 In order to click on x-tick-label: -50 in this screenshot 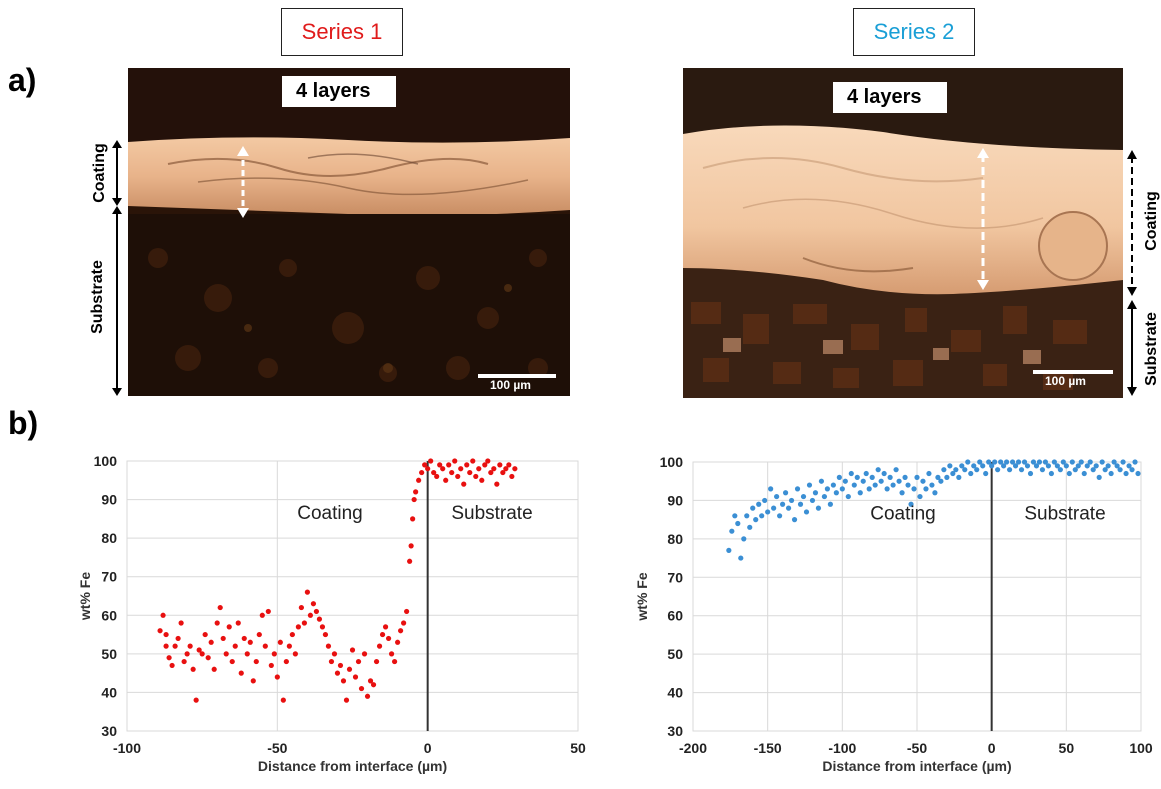, I will do `click(277, 748)`.